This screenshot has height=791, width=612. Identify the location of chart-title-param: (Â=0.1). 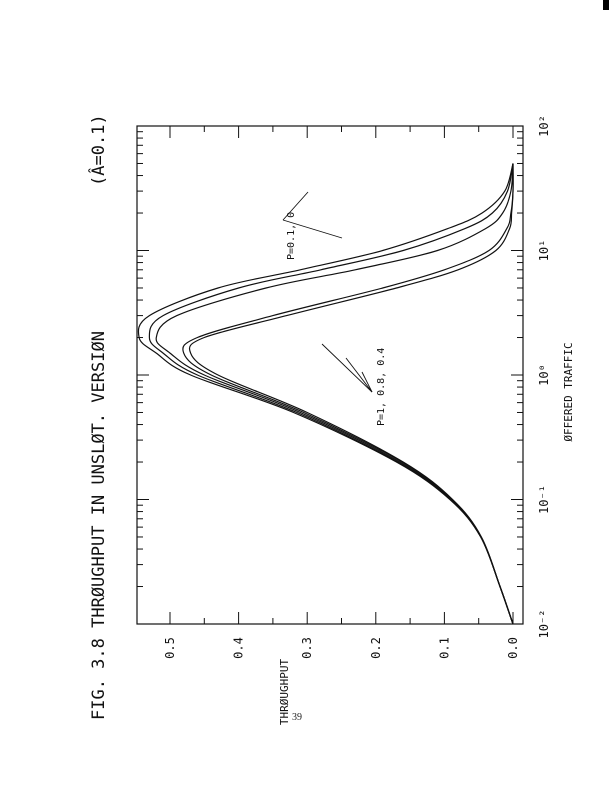
(98, 150).